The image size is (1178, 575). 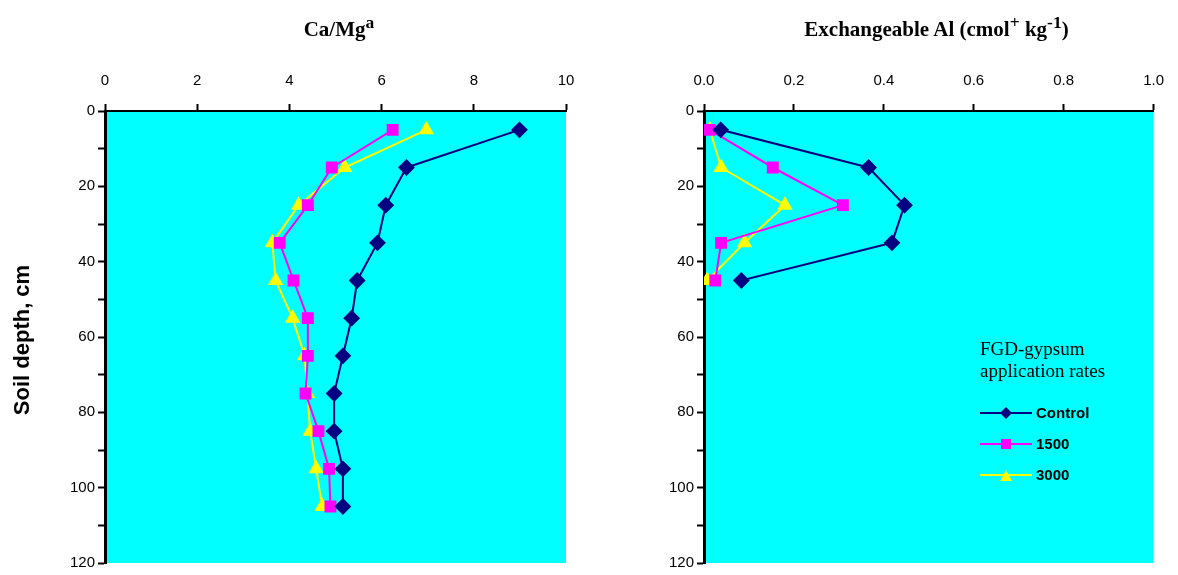 What do you see at coordinates (704, 80) in the screenshot?
I see `x-tick-label: 0.0` at bounding box center [704, 80].